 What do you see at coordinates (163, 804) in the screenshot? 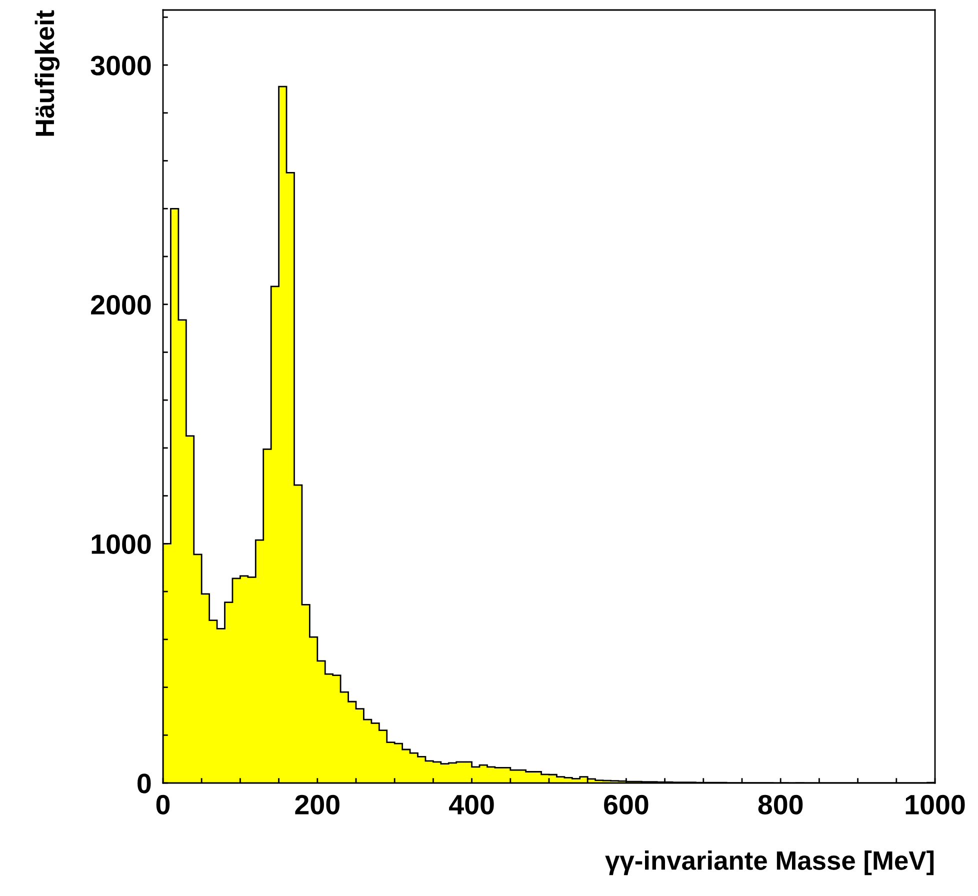
I see `x-tick-label: 0` at bounding box center [163, 804].